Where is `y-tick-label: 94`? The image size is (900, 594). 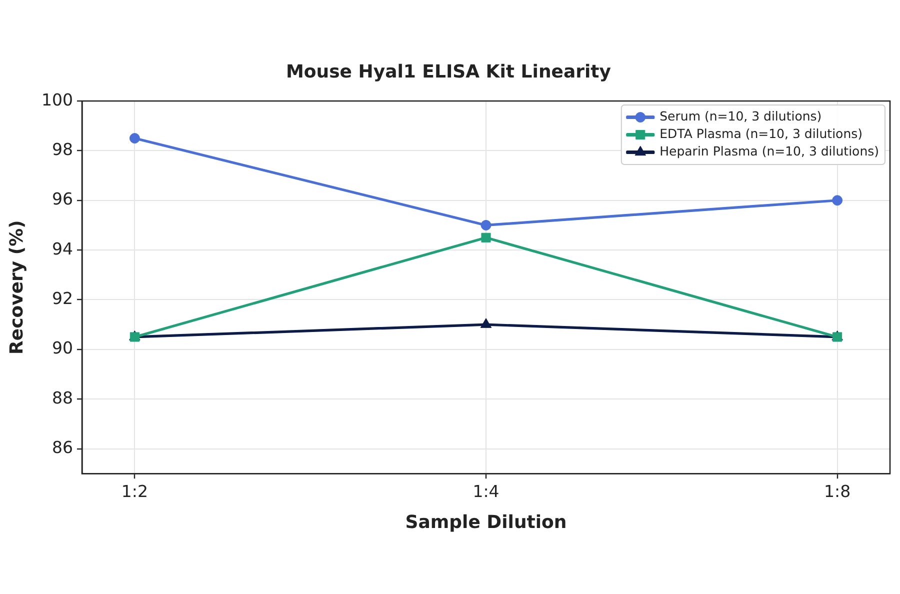 y-tick-label: 94 is located at coordinates (62, 248).